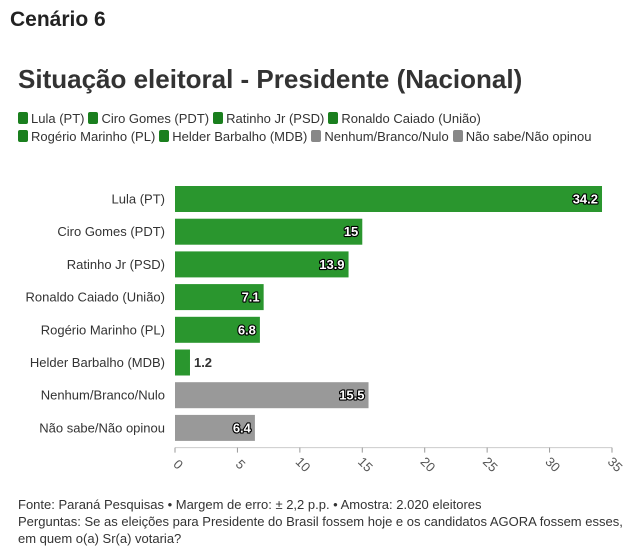 This screenshot has height=552, width=626. What do you see at coordinates (58, 19) in the screenshot?
I see `scenario-heading: Cenário 6` at bounding box center [58, 19].